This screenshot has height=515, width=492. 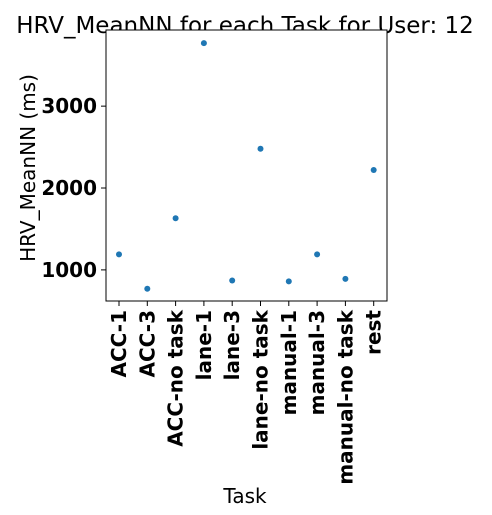 I want to click on y-tick-label: 3000, so click(x=69, y=106).